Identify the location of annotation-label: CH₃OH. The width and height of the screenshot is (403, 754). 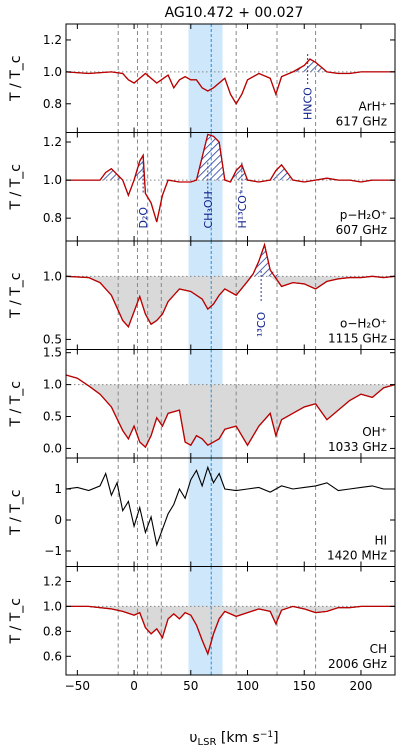
(208, 209).